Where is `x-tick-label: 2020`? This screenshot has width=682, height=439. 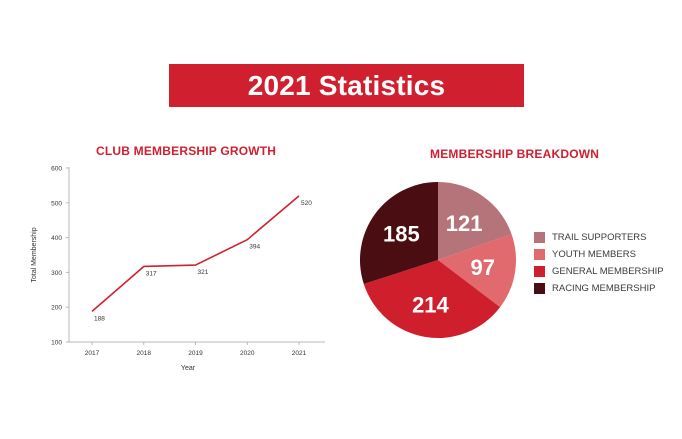
x-tick-label: 2020 is located at coordinates (247, 353).